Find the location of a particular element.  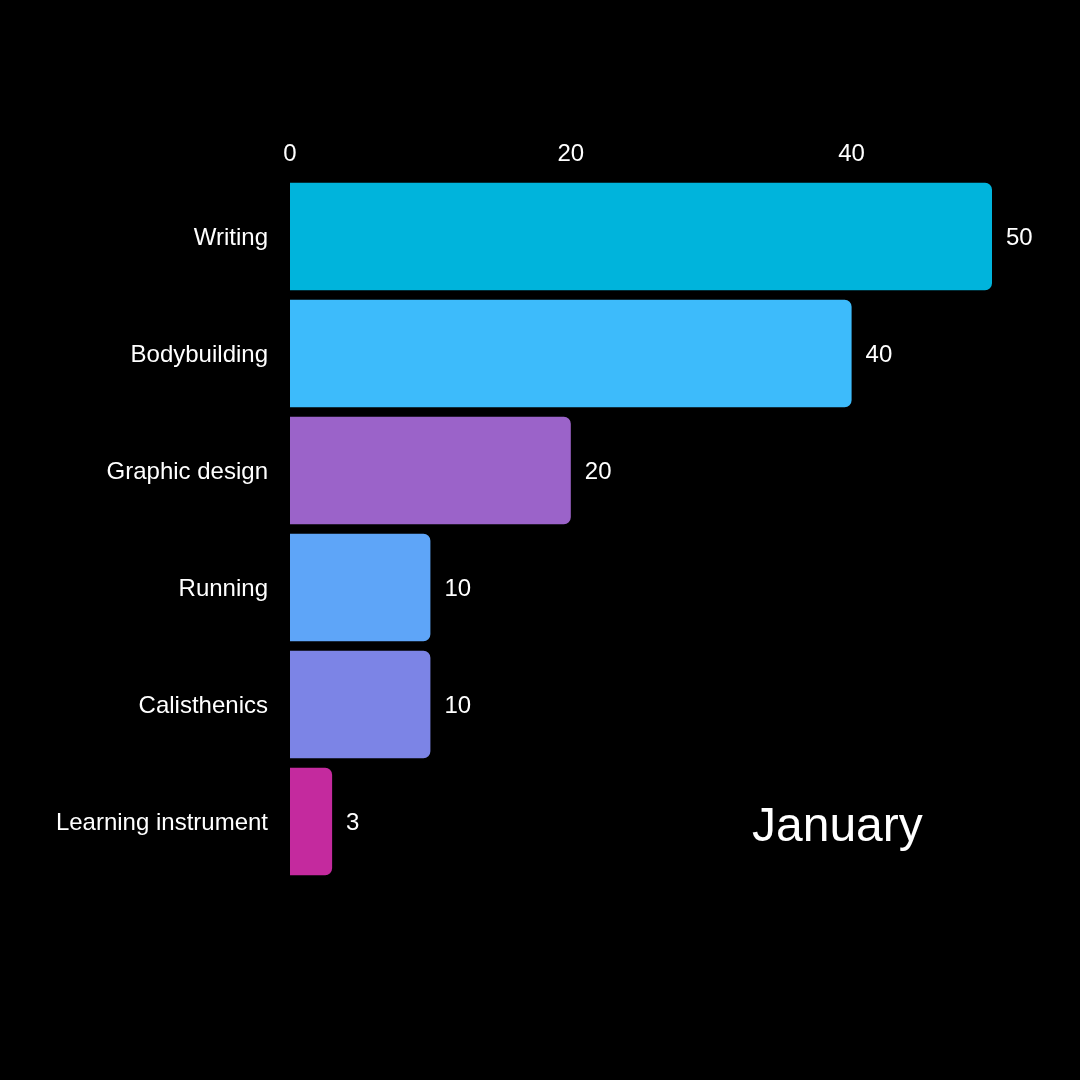

y-tick-label: Learning instrument is located at coordinates (162, 821).